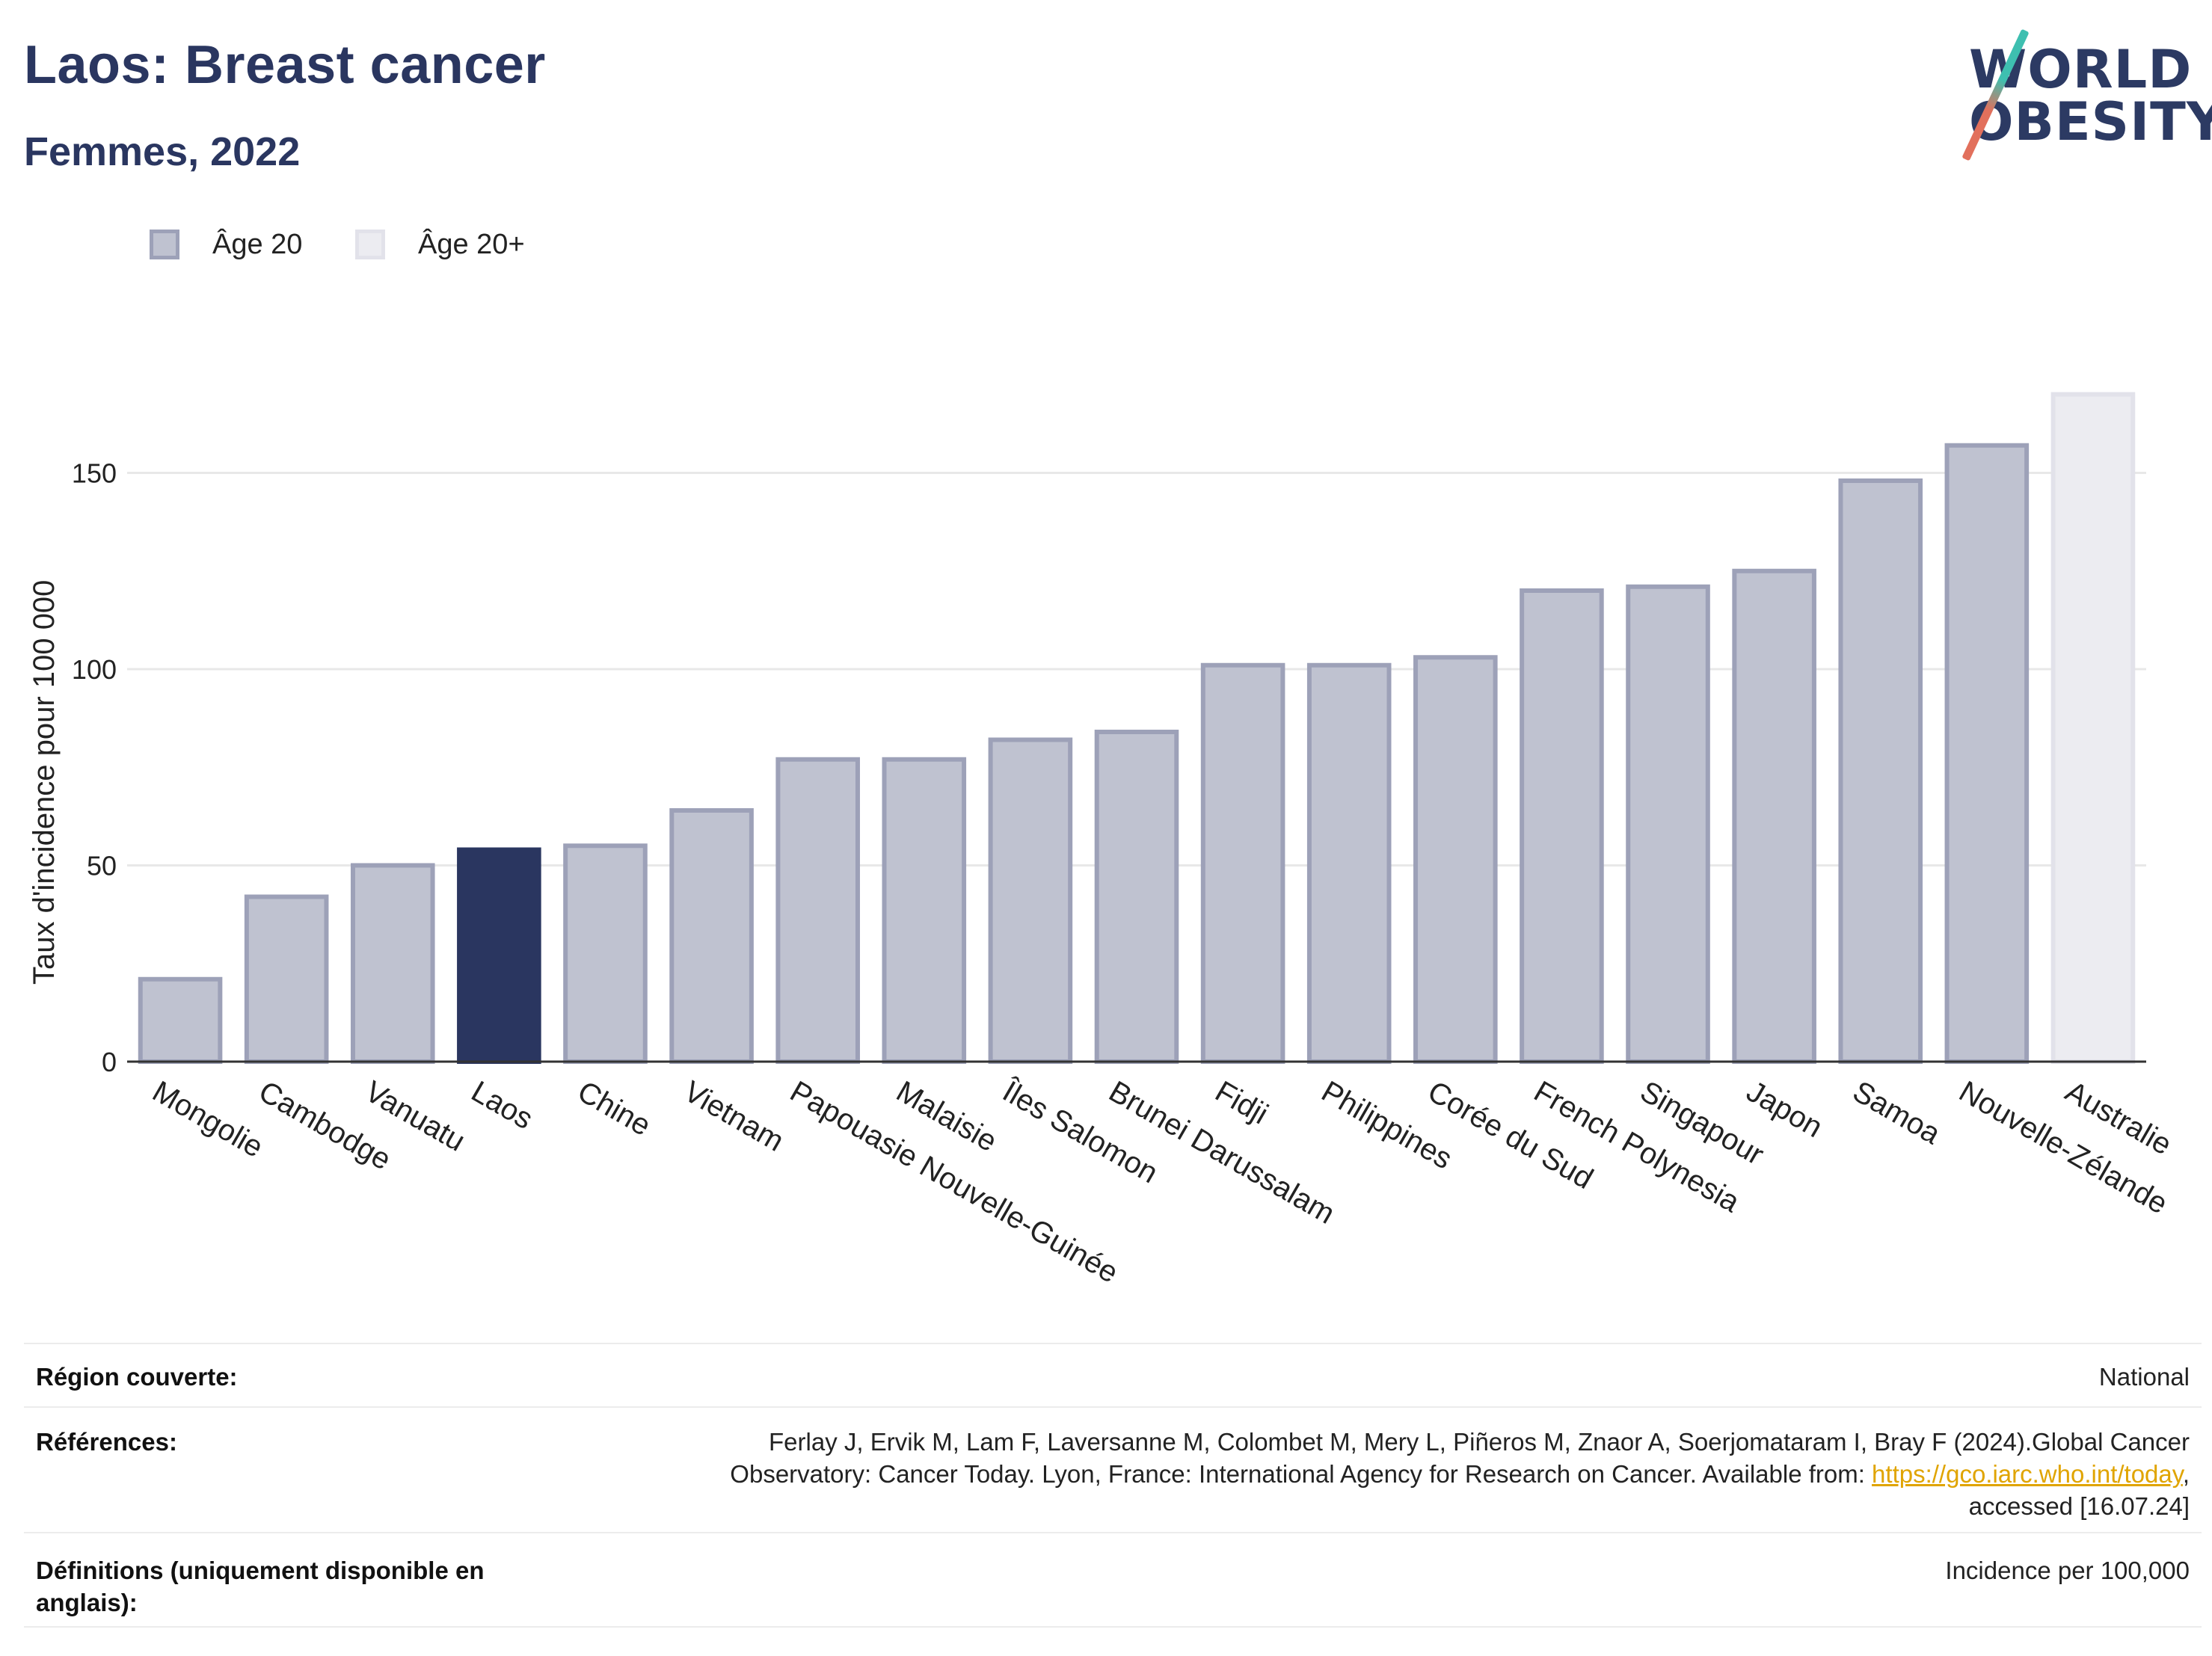  What do you see at coordinates (1896, 1113) in the screenshot?
I see `x-tick-label: Samoa` at bounding box center [1896, 1113].